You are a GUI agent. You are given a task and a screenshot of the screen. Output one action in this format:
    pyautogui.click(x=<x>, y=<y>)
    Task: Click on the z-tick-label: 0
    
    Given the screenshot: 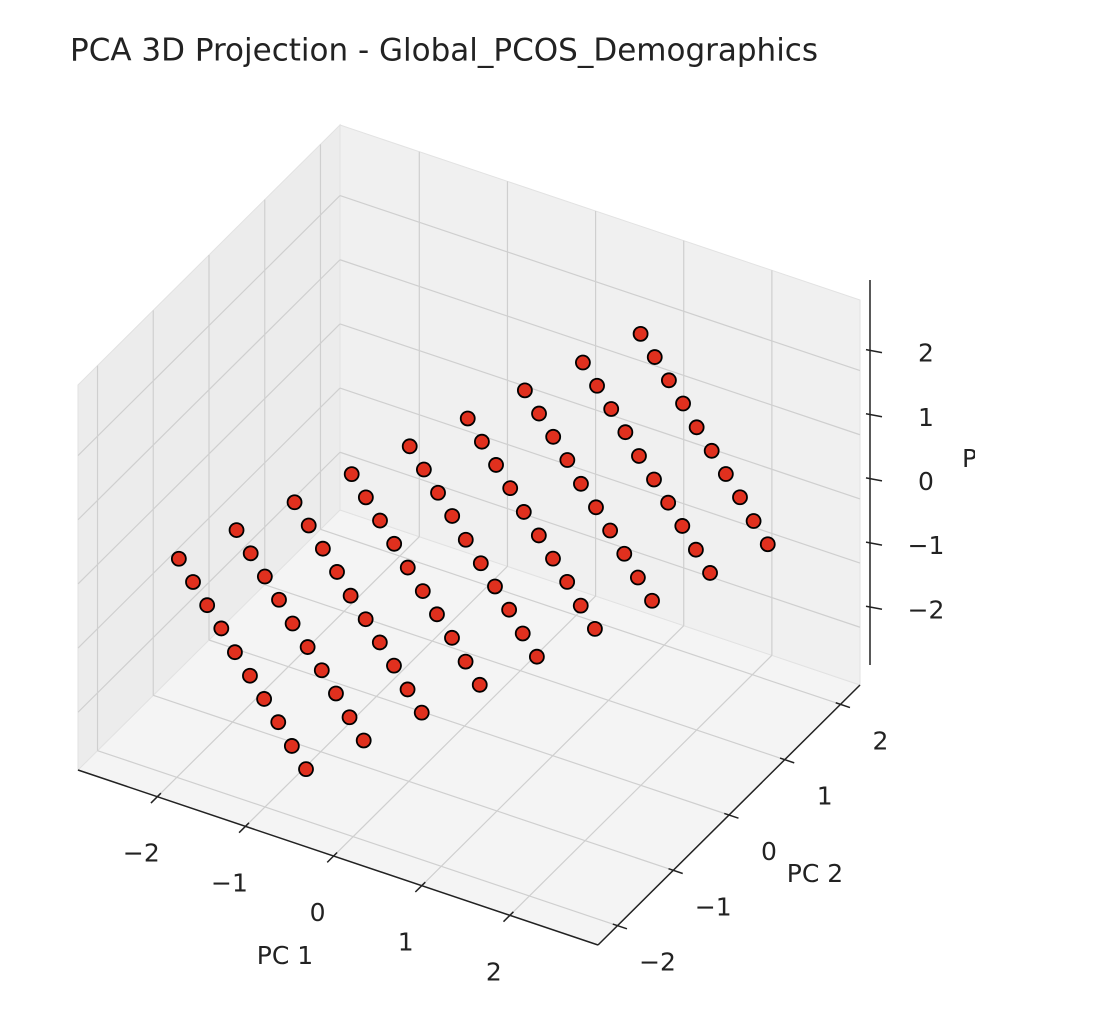 What is the action you would take?
    pyautogui.click(x=926, y=481)
    